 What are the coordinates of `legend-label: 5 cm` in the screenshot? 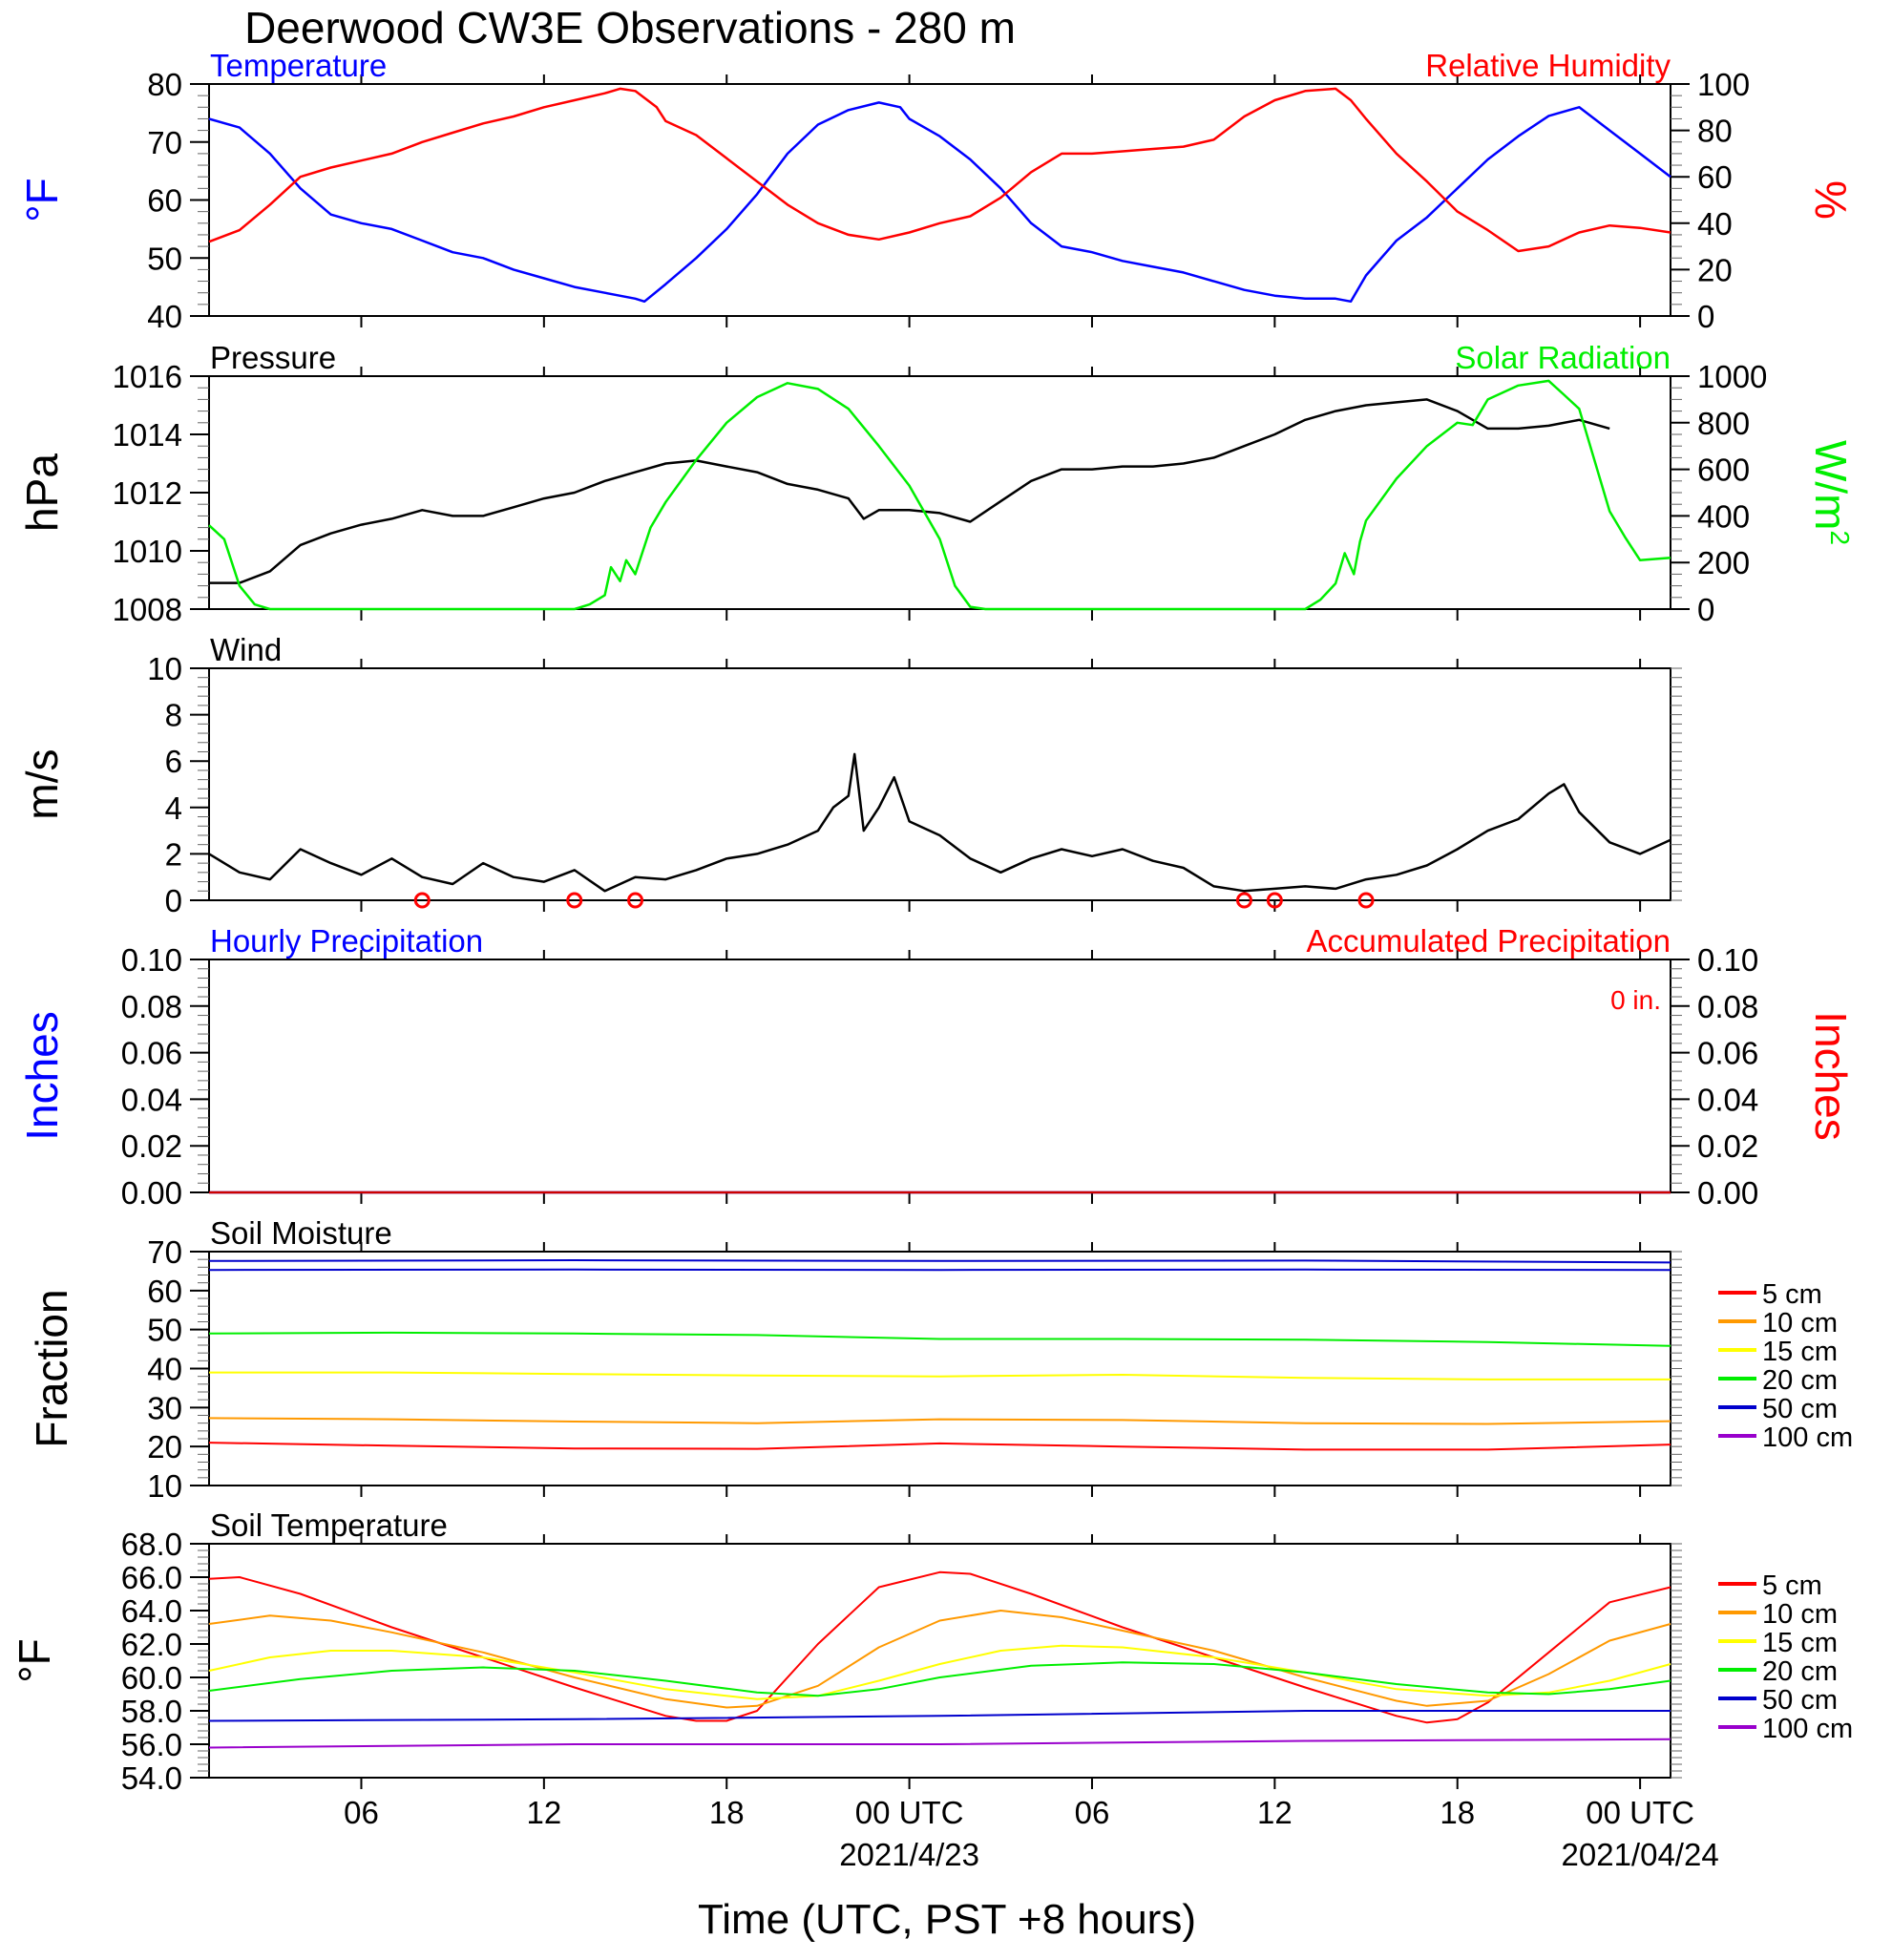 It's located at (1792, 1294).